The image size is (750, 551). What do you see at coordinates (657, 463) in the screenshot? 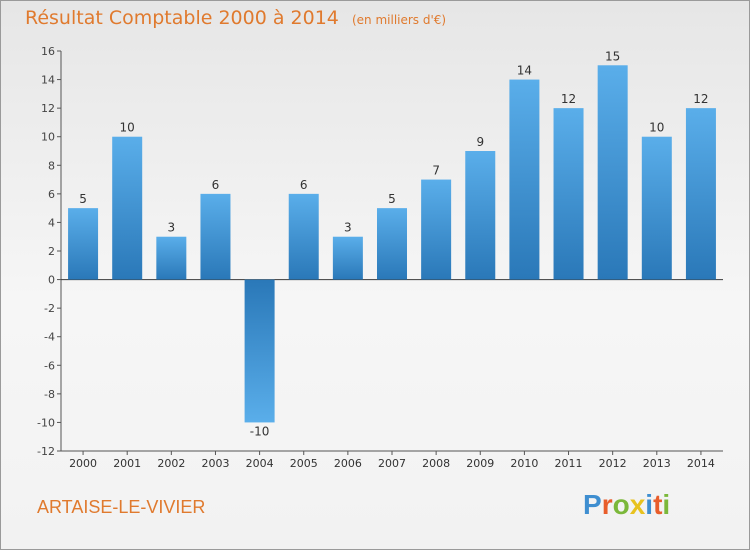
I see `x-tick-label: 2013` at bounding box center [657, 463].